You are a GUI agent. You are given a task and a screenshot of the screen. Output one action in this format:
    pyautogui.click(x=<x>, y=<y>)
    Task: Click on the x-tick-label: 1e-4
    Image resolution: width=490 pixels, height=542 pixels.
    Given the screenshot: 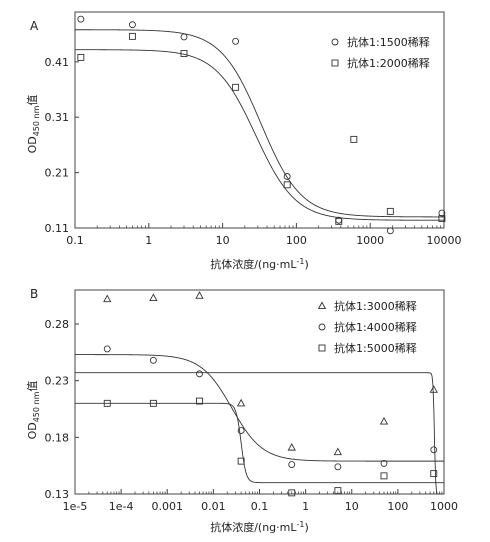 What is the action you would take?
    pyautogui.click(x=121, y=506)
    